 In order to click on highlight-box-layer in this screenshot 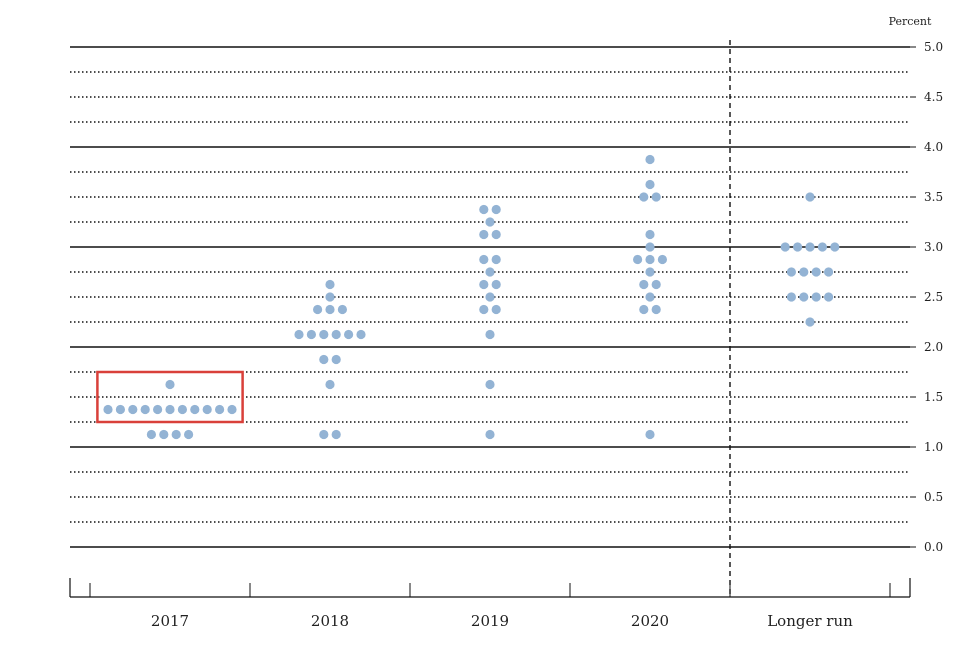, I will do `click(170, 397)`.